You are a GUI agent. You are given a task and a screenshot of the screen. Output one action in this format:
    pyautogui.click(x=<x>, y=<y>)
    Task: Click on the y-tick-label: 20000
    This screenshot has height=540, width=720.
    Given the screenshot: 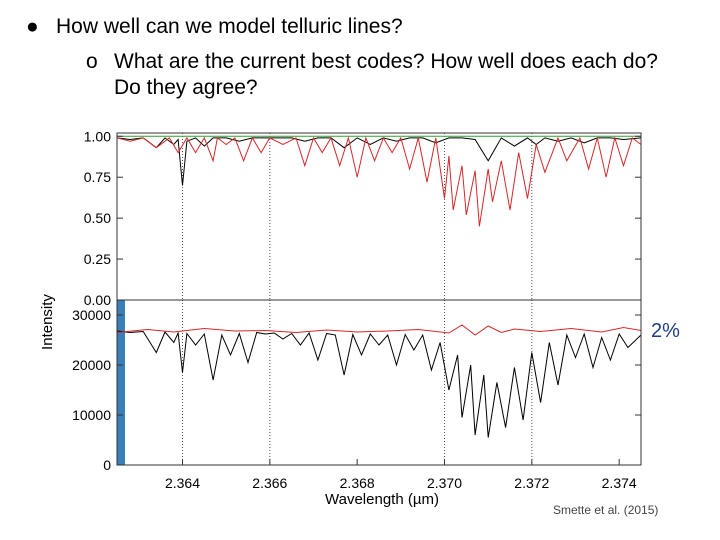 What is the action you would take?
    pyautogui.click(x=91, y=365)
    